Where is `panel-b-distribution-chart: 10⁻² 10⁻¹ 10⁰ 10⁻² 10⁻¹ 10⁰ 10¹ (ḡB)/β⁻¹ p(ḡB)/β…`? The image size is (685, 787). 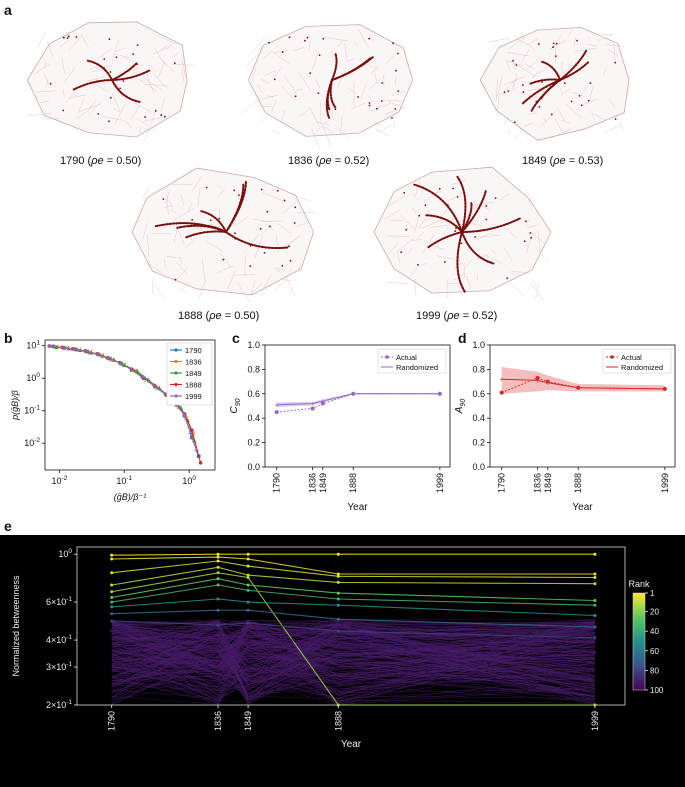
panel-b-distribution-chart: 10⁻² 10⁻¹ 10⁰ 10⁻² 10⁻¹ 10⁰ 10¹ (ḡB)/β⁻¹ p(ḡB)/β… is located at coordinates (113, 420).